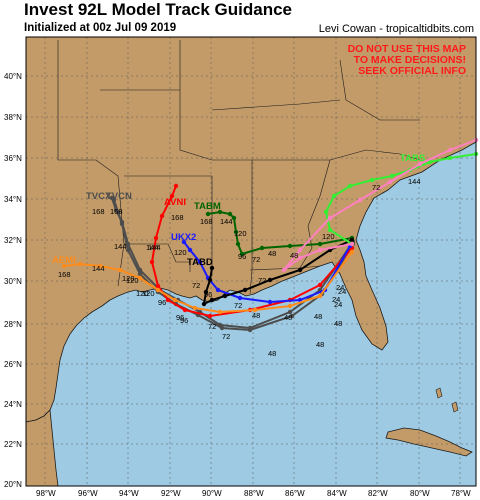 The image size is (480, 500). Describe the element at coordinates (46, 493) in the screenshot. I see `lon-tick-label: 98°W` at that location.